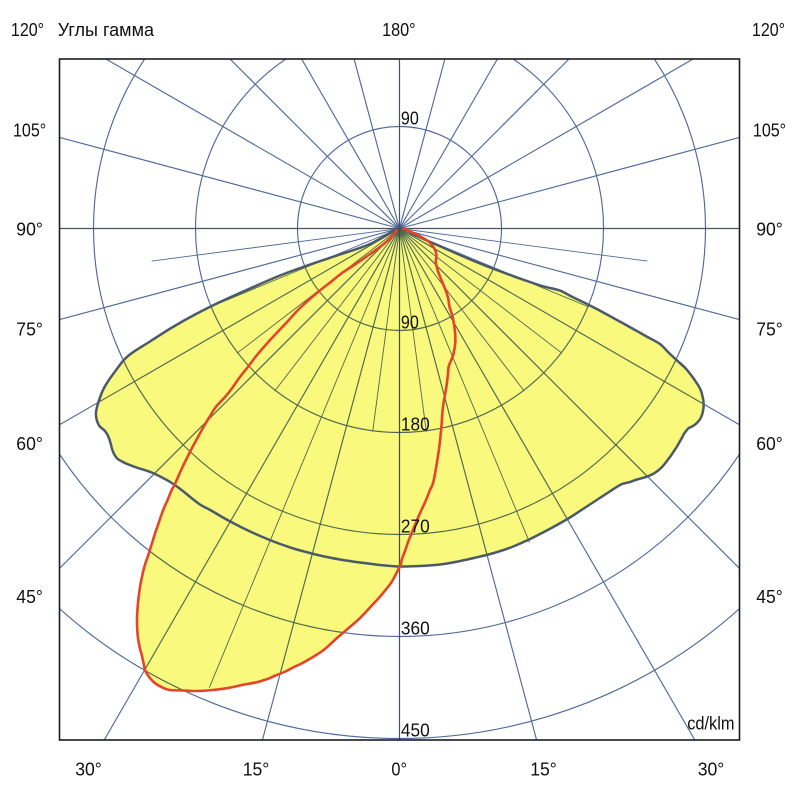 The width and height of the screenshot is (800, 800). What do you see at coordinates (710, 723) in the screenshot?
I see `svg-text: cd/klm` at bounding box center [710, 723].